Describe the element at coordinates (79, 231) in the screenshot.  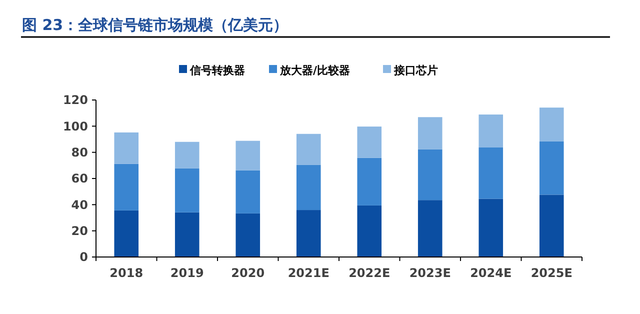
I see `y-tick-label: 20` at that location.